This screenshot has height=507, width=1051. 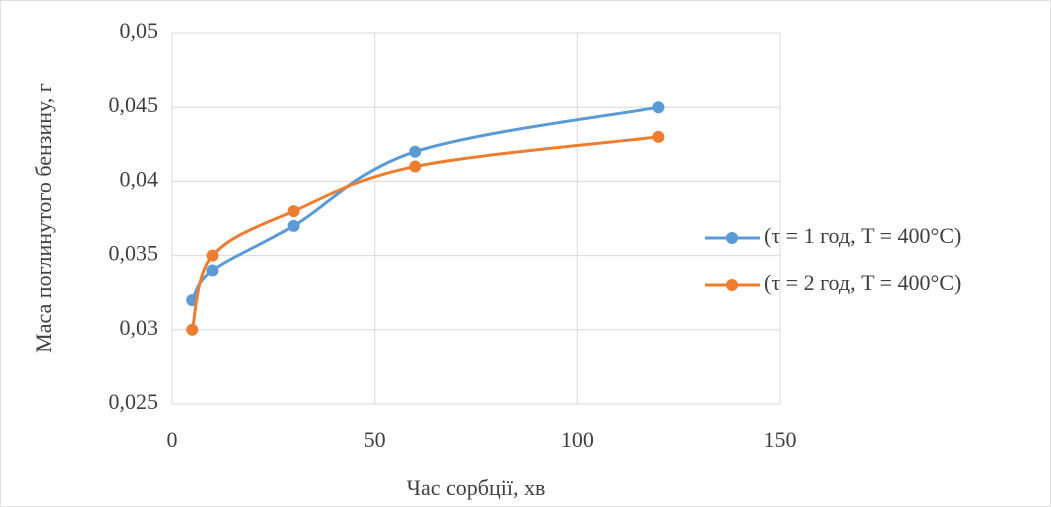 I want to click on y-axis-title: Маса поглинутого бензину, г, so click(x=43, y=218).